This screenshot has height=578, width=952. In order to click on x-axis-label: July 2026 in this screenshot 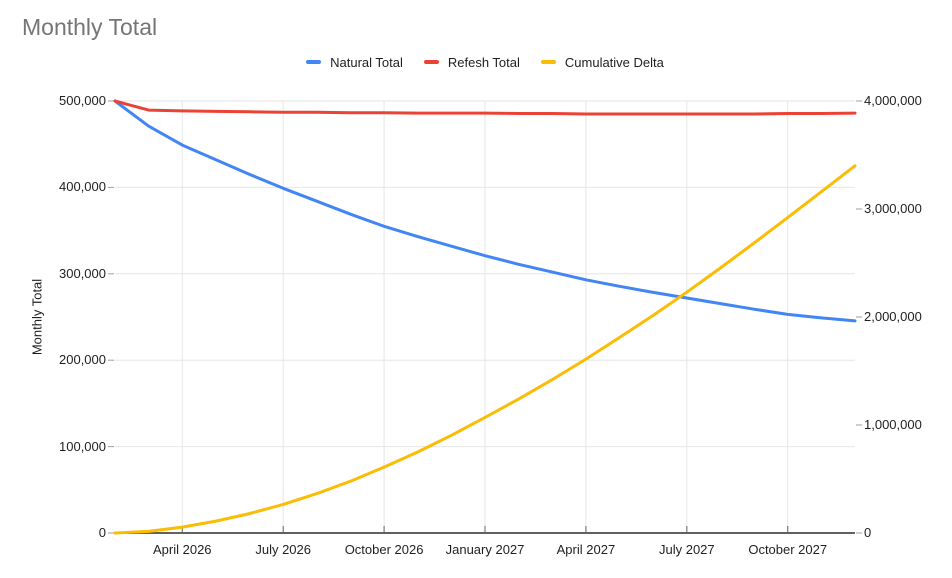, I will do `click(283, 549)`.